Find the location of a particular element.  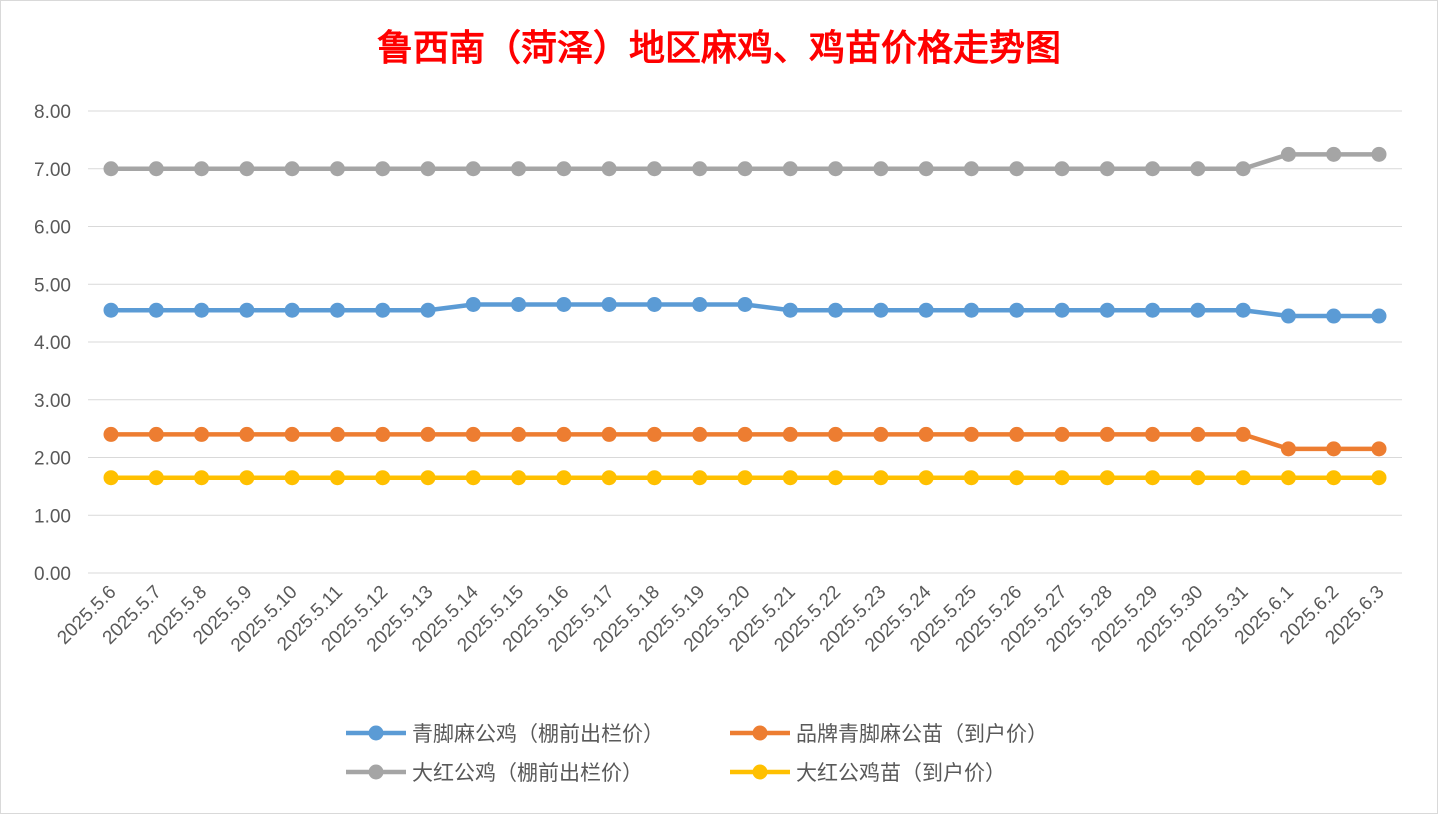

legend-label: 大红公鸡苗（到户价） is located at coordinates (901, 773).